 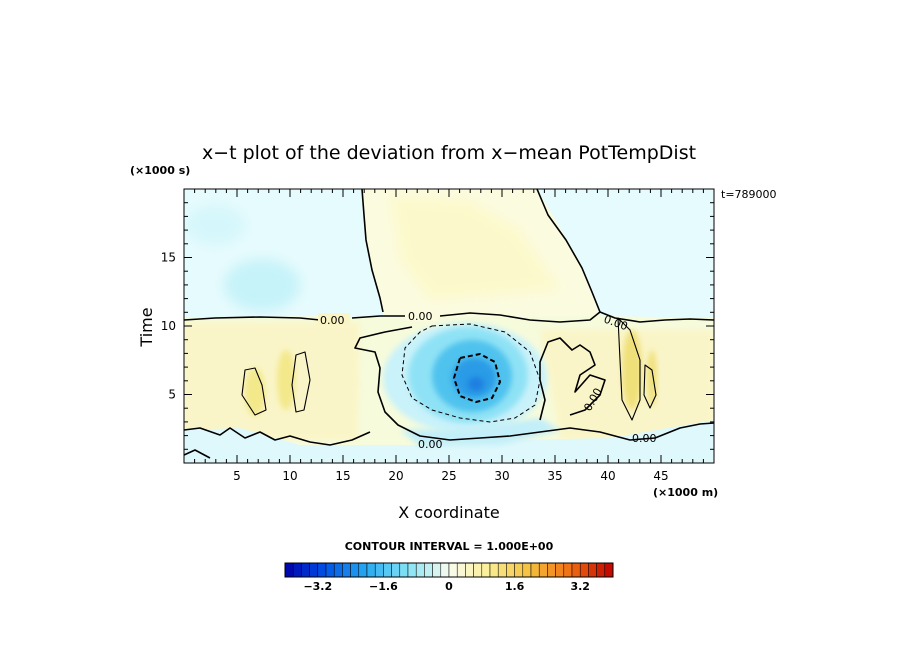 What do you see at coordinates (554, 476) in the screenshot?
I see `x-tick-label: 35` at bounding box center [554, 476].